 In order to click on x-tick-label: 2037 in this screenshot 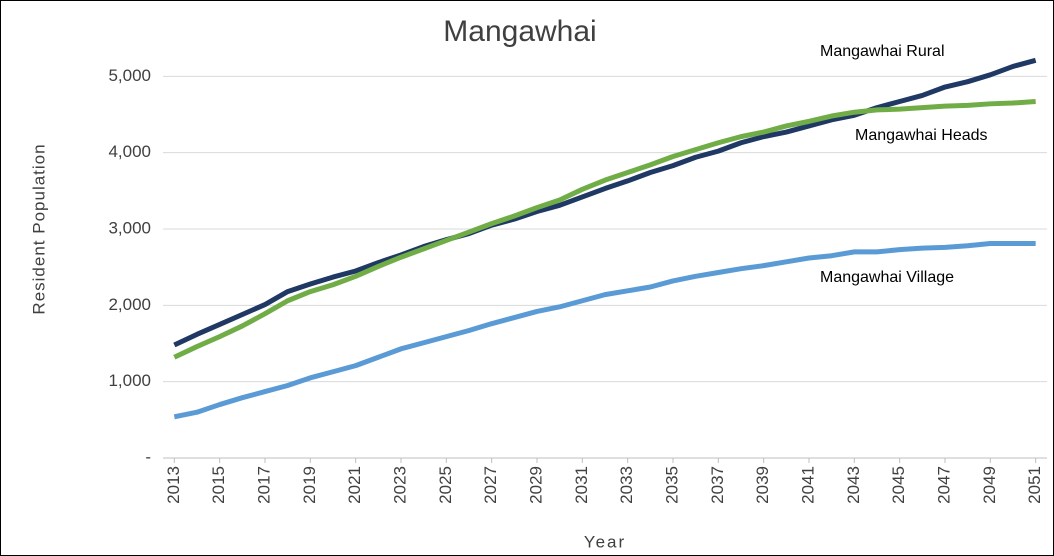, I will do `click(717, 485)`.